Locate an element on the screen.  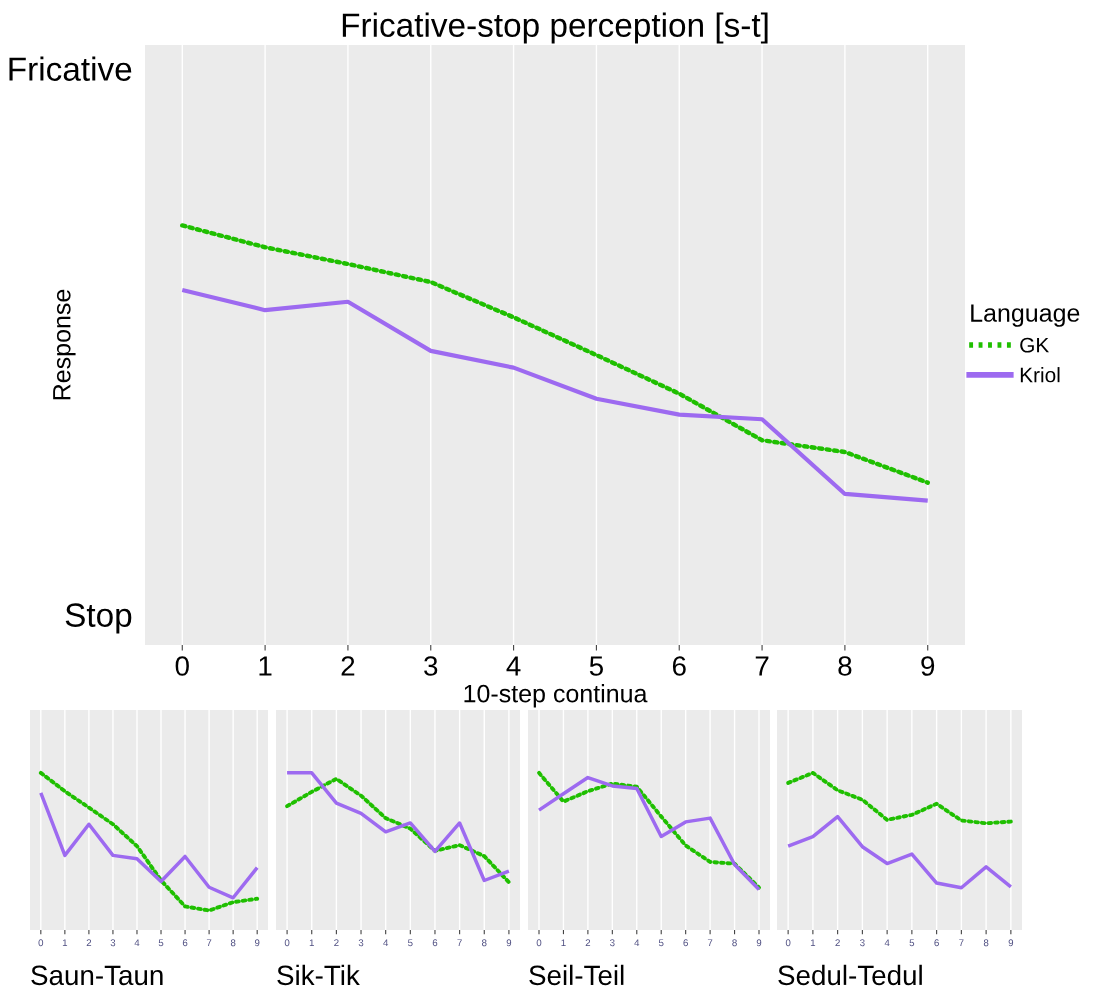
chart-title: Fricative-stop perception [s-t] is located at coordinates (555, 28).